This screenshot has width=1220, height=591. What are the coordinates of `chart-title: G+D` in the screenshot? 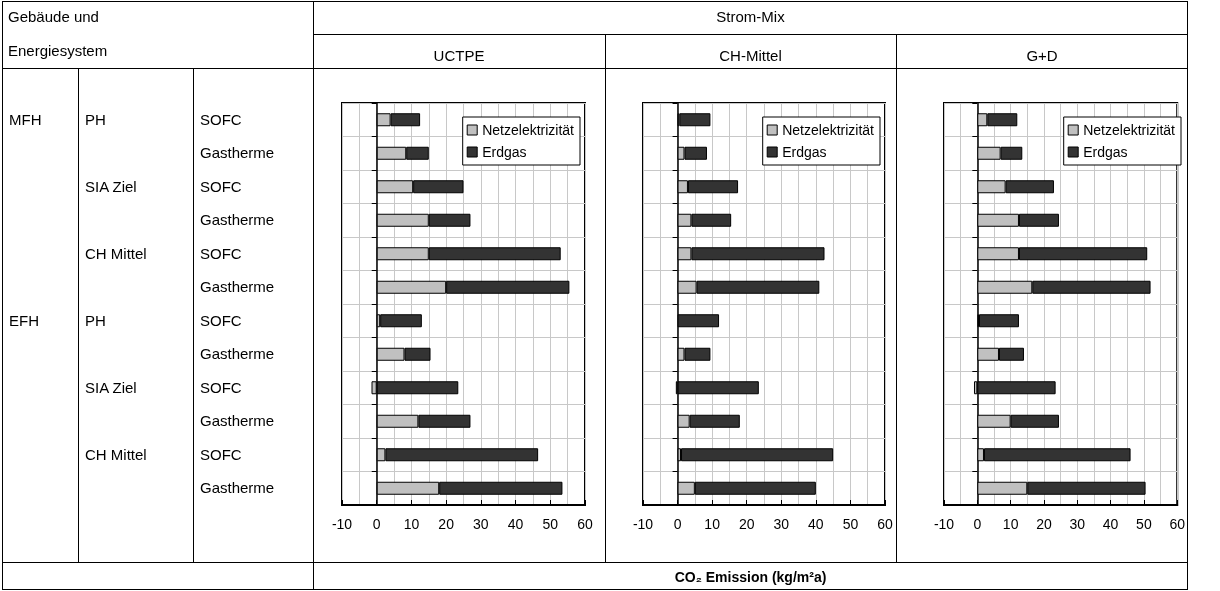 It's located at (1042, 55).